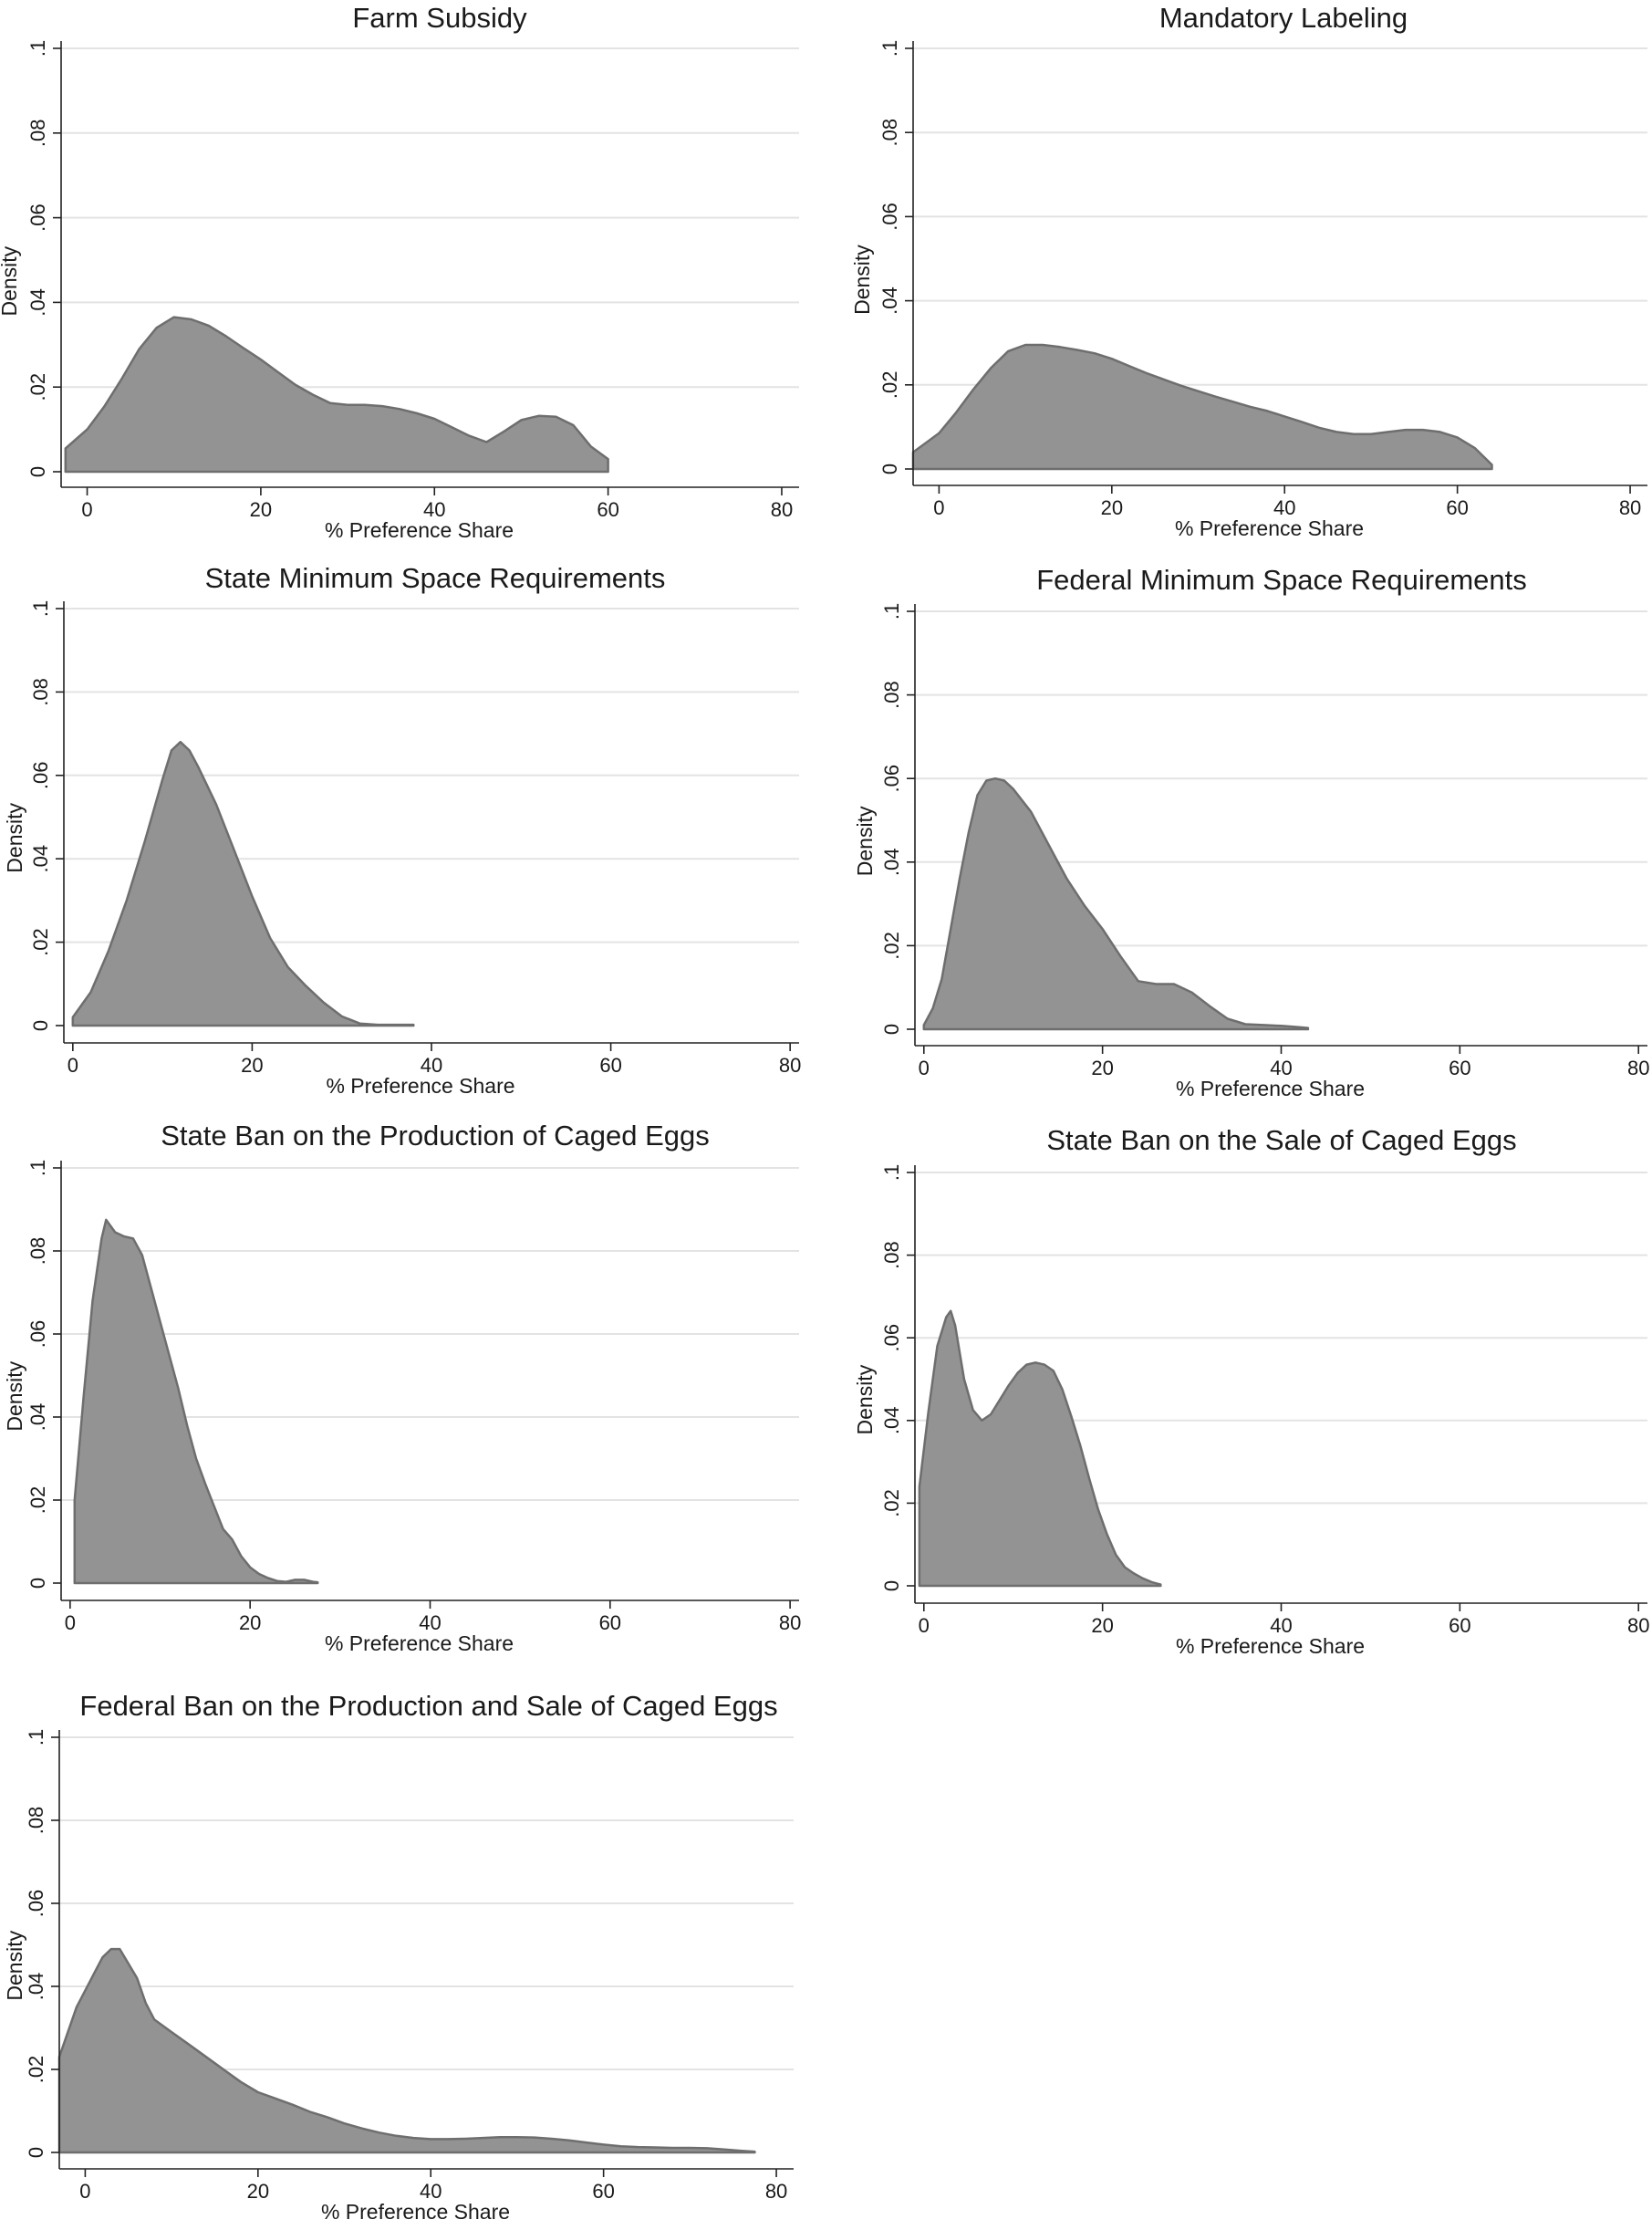  Describe the element at coordinates (436, 578) in the screenshot. I see `chart-title: State Minimum Space Requirements` at that location.